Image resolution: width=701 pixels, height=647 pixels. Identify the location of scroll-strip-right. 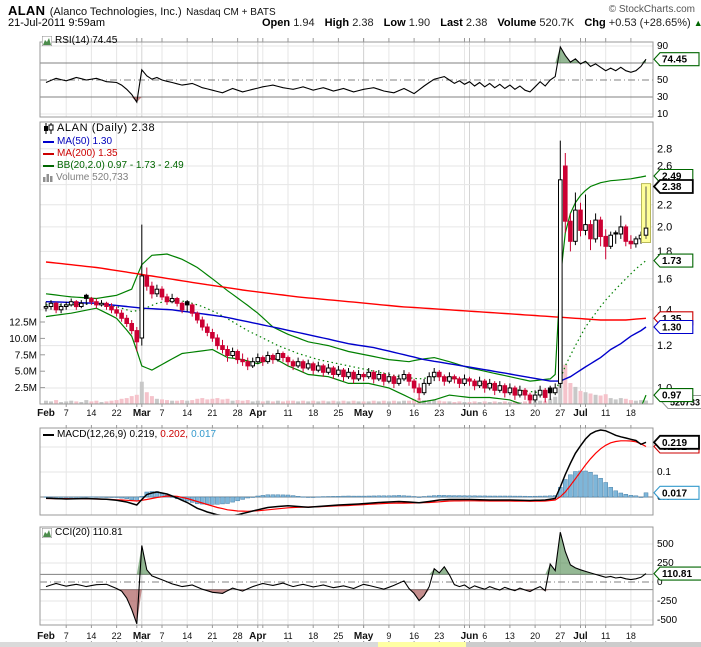
(583, 644).